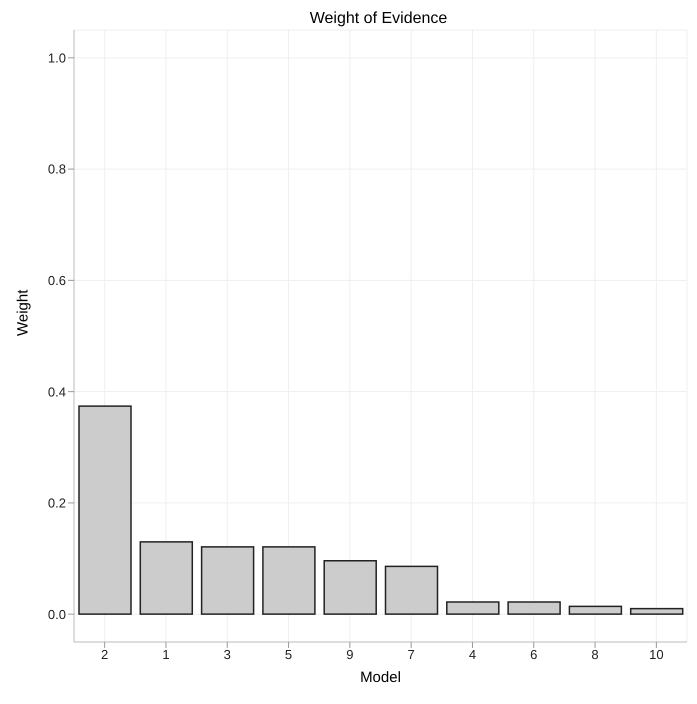 The height and width of the screenshot is (704, 697). I want to click on y-tick-label: 0.6, so click(57, 280).